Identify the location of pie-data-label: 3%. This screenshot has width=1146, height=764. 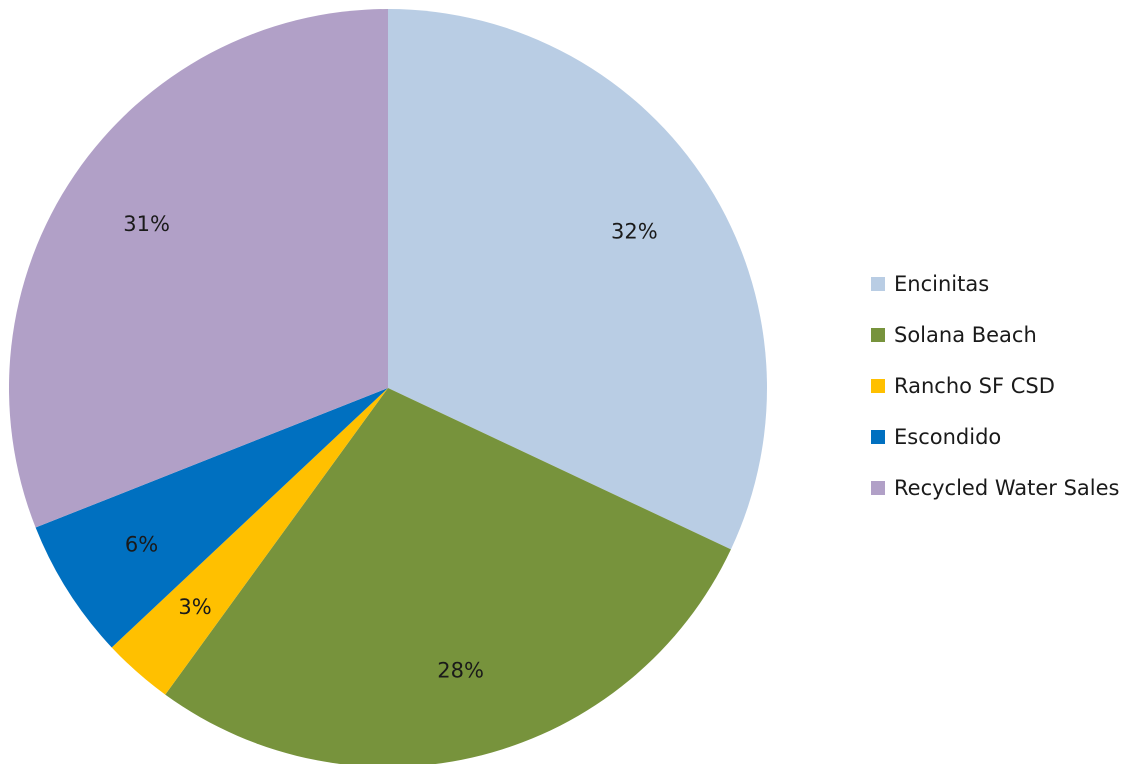
(194, 607).